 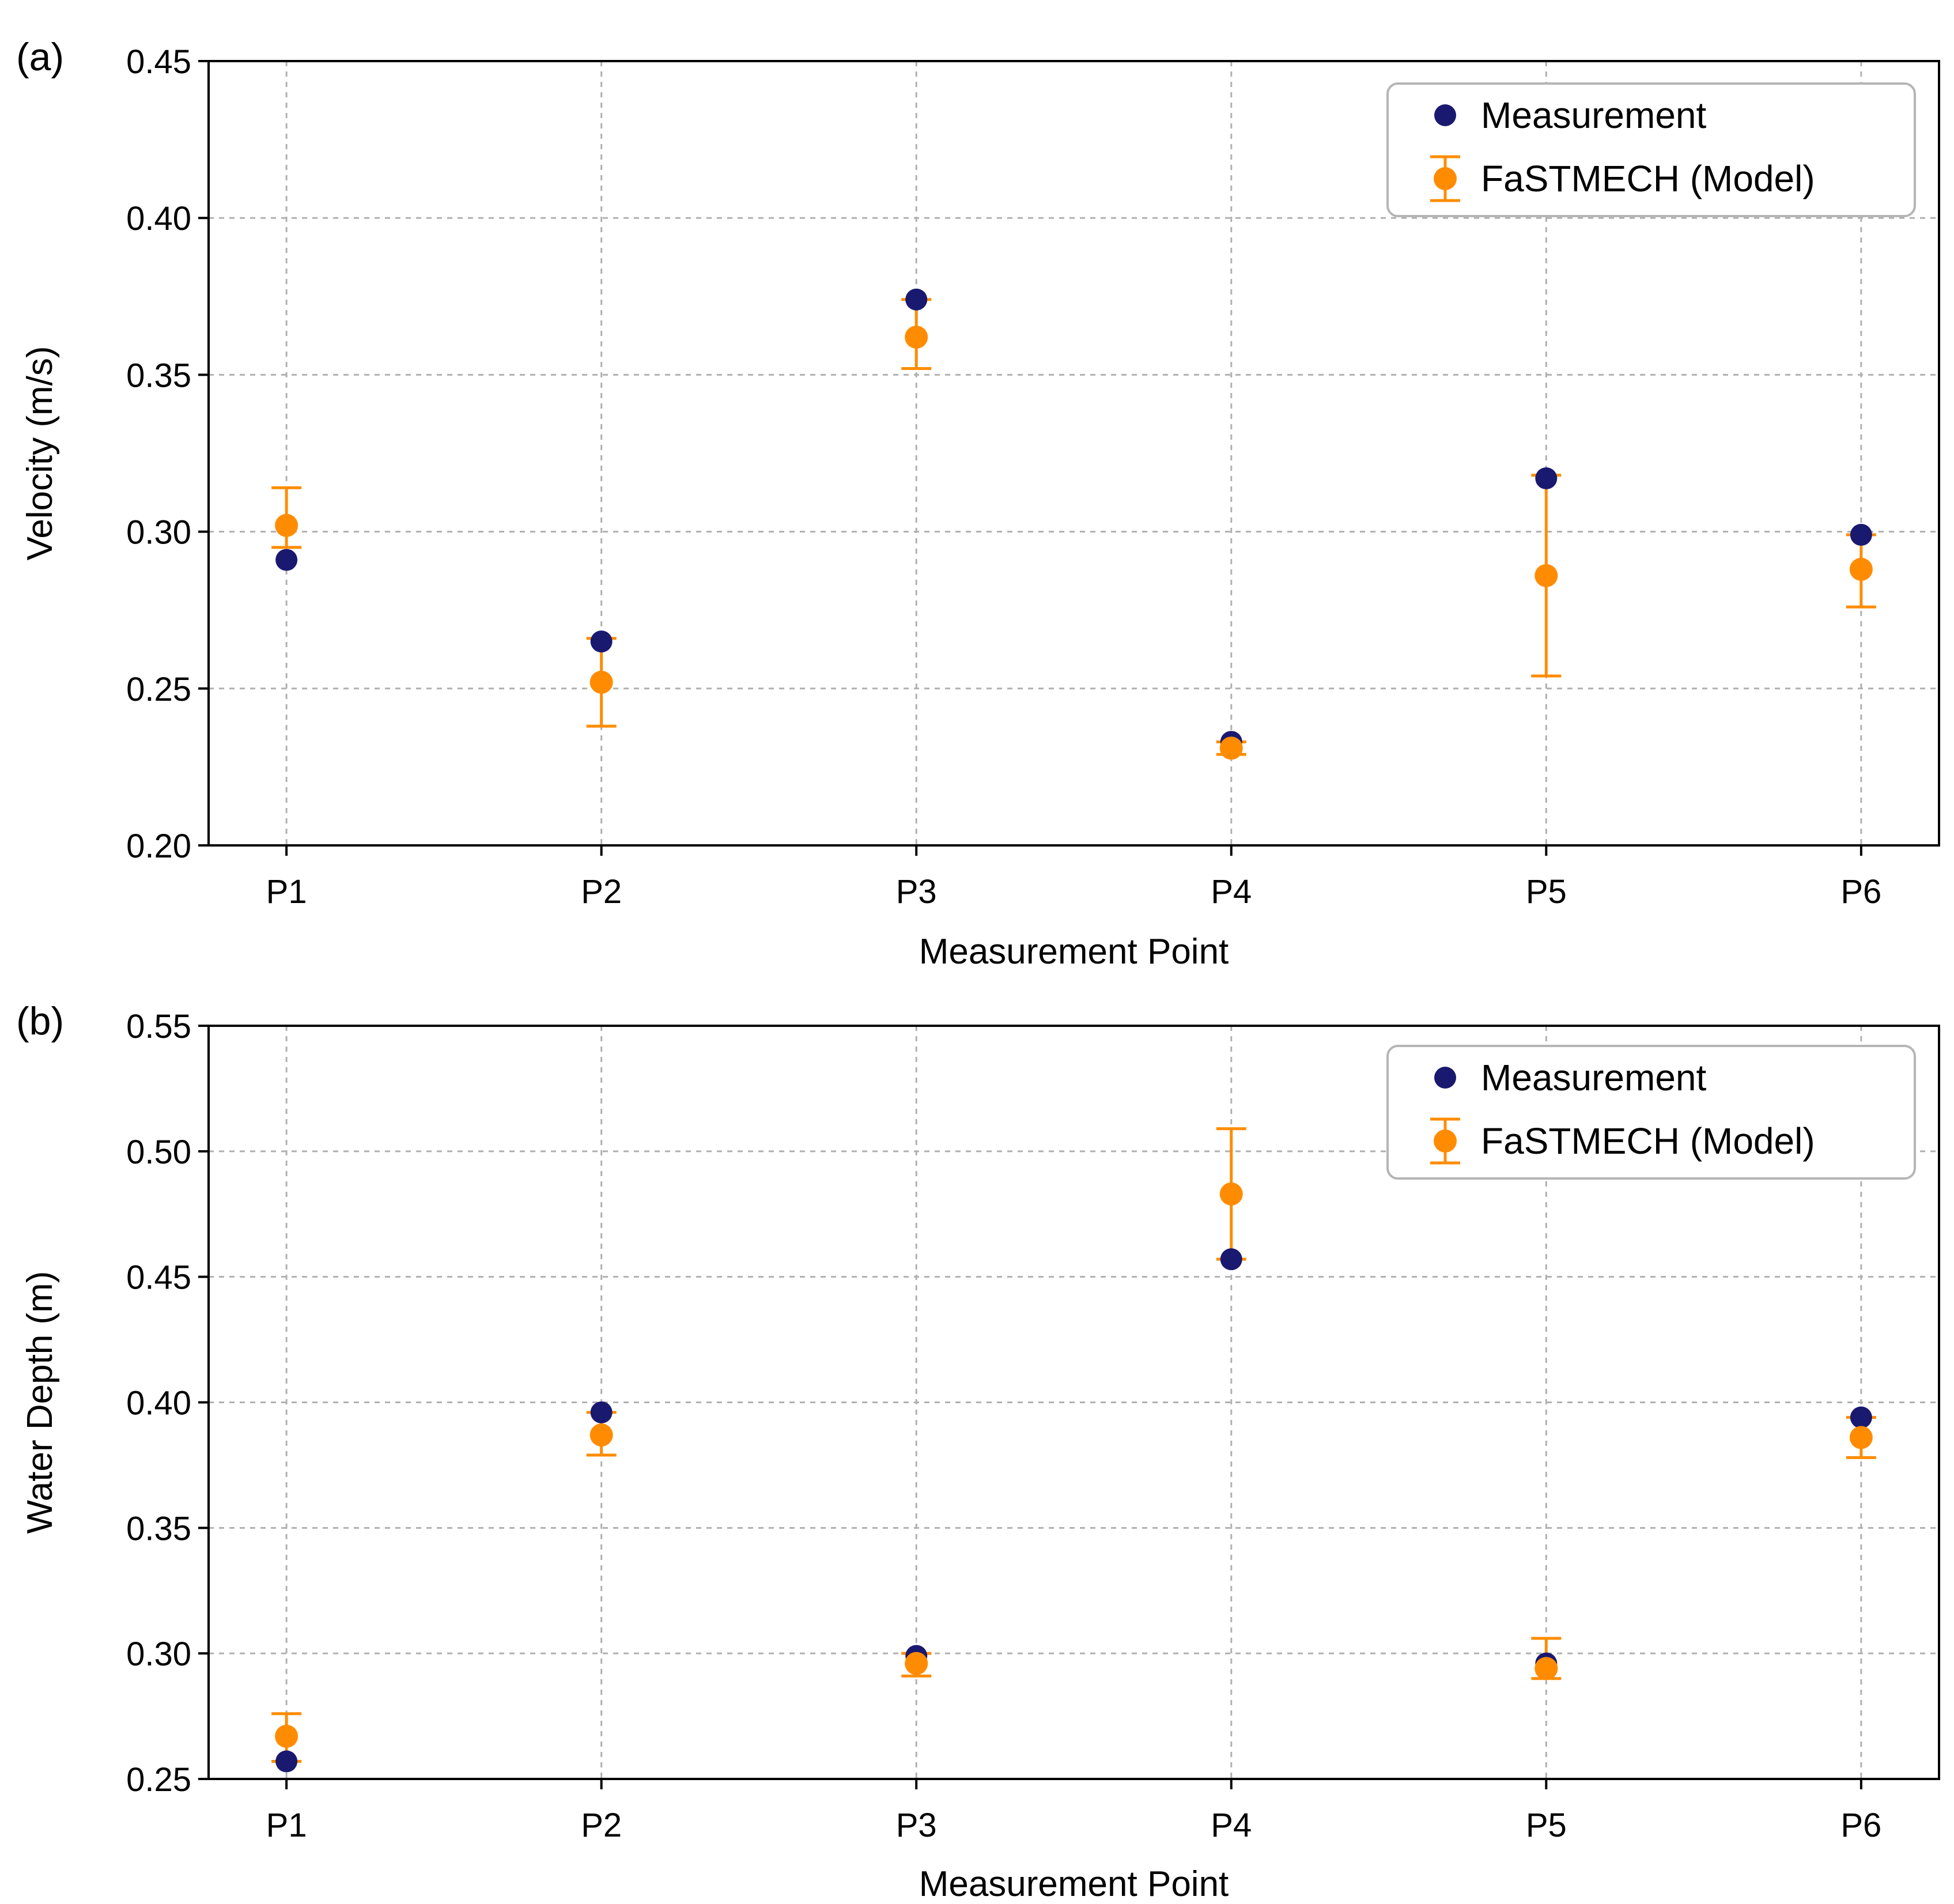 What do you see at coordinates (40, 1021) in the screenshot?
I see `panel-label: (b)` at bounding box center [40, 1021].